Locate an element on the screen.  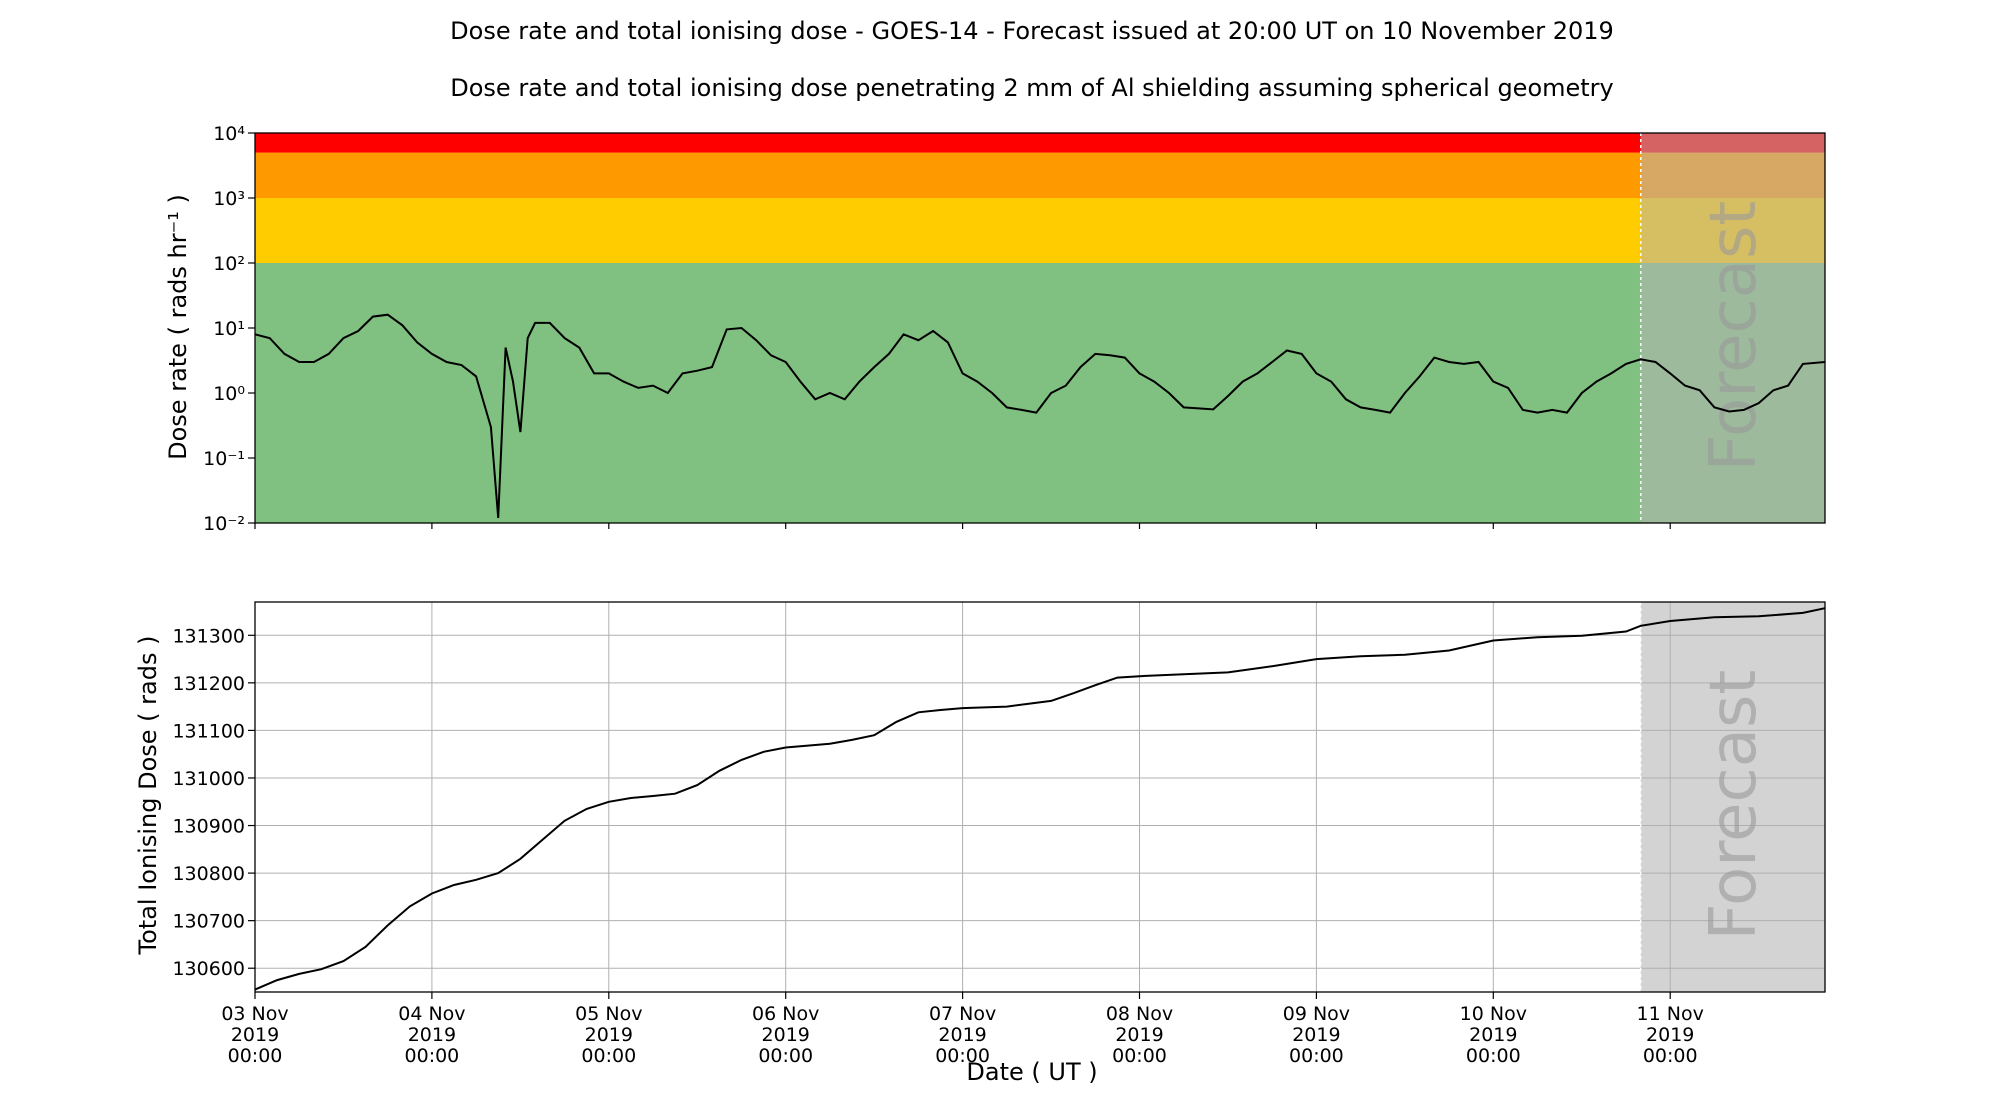
ytick-label: 10⁰ is located at coordinates (229, 394).